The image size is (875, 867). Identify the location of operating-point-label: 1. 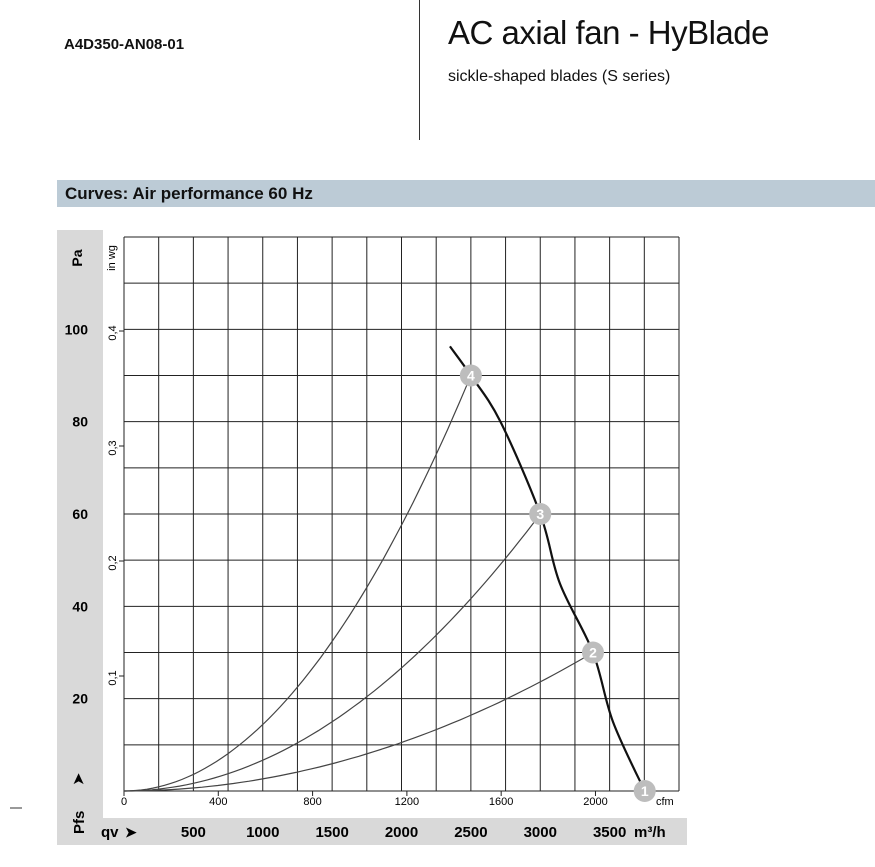
(645, 791).